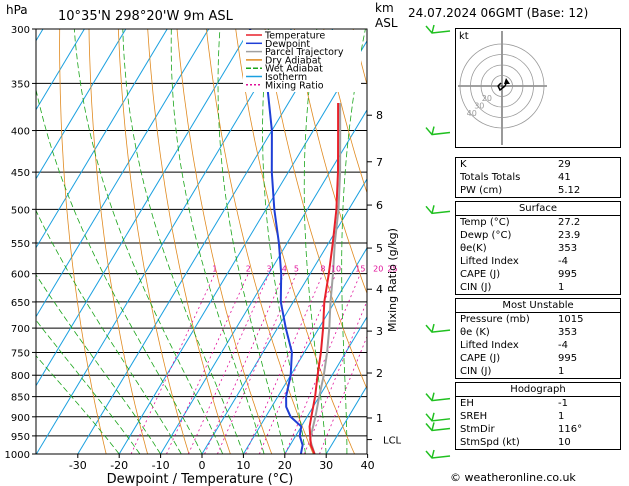 Image resolution: width=629 pixels, height=486 pixels. I want to click on index-row: Pressure (mb) 1015, so click(538, 319).